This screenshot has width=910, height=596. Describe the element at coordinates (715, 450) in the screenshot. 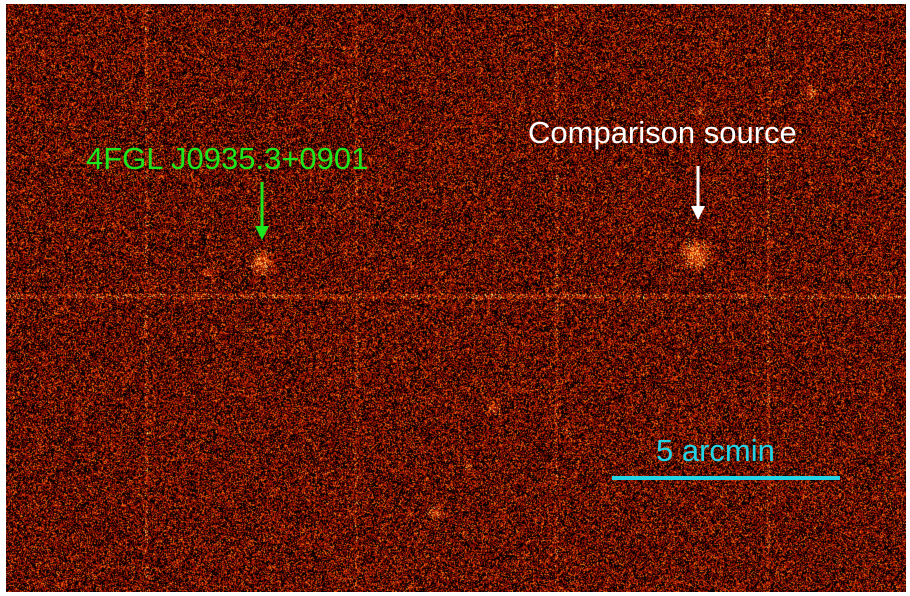

I see `scale-bar-label: 5 arcmin` at that location.